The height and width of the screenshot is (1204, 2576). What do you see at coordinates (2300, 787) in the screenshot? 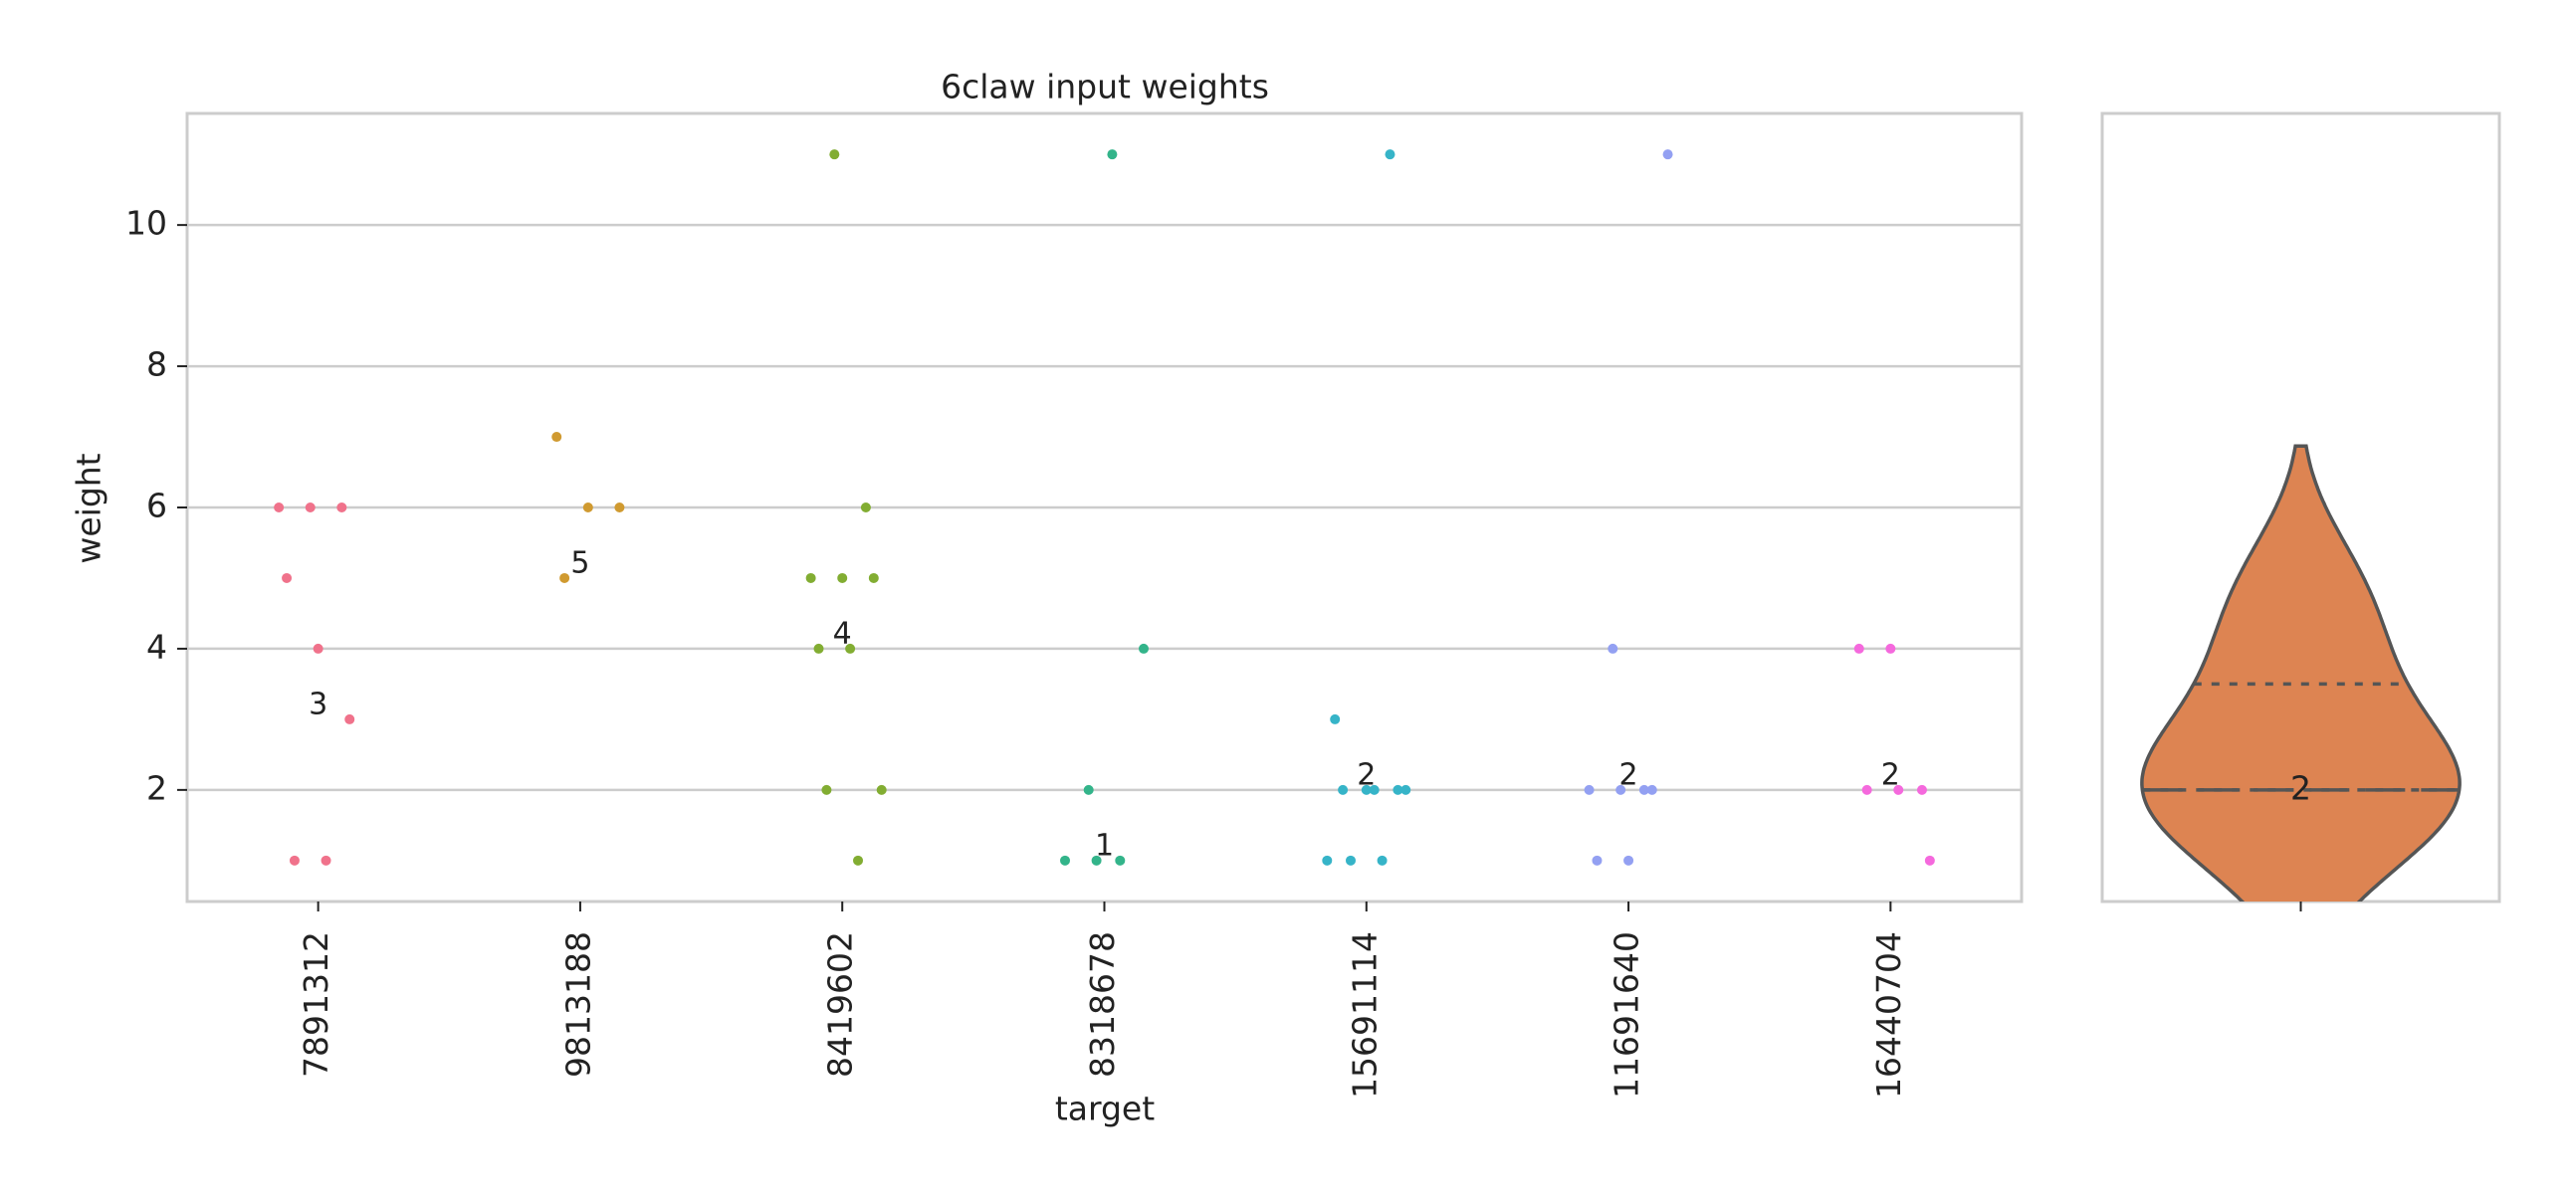
I see `violin-label: 2` at bounding box center [2300, 787].